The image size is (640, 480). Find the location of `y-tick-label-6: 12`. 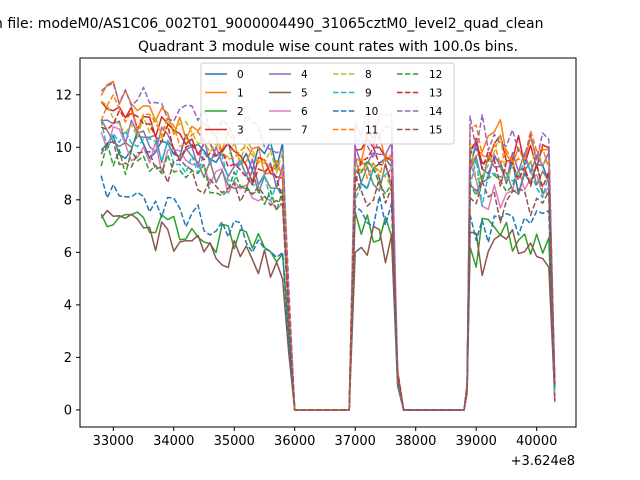

y-tick-label-6: 12 is located at coordinates (63, 95).